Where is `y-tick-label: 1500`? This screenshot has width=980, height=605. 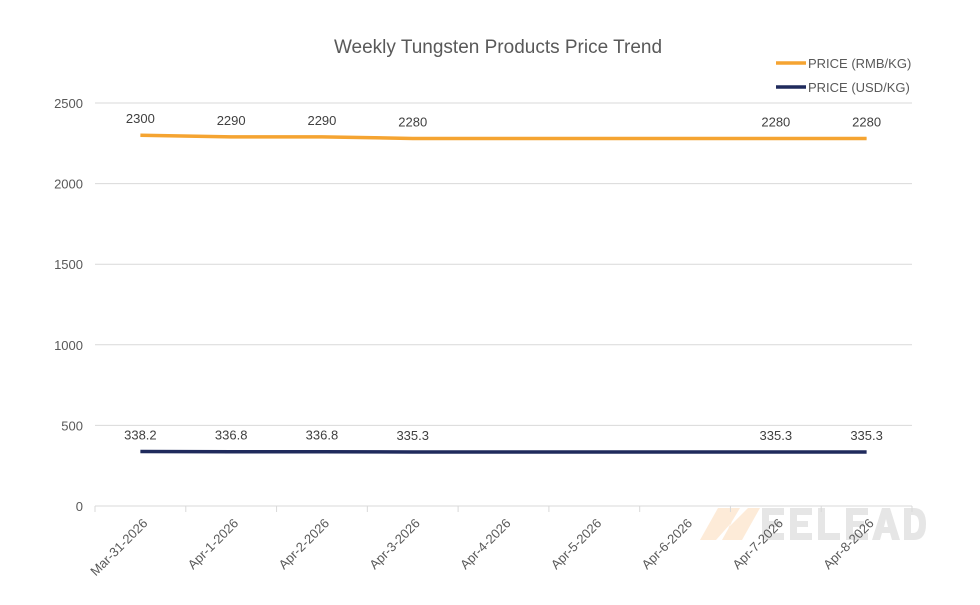 y-tick-label: 1500 is located at coordinates (68, 264).